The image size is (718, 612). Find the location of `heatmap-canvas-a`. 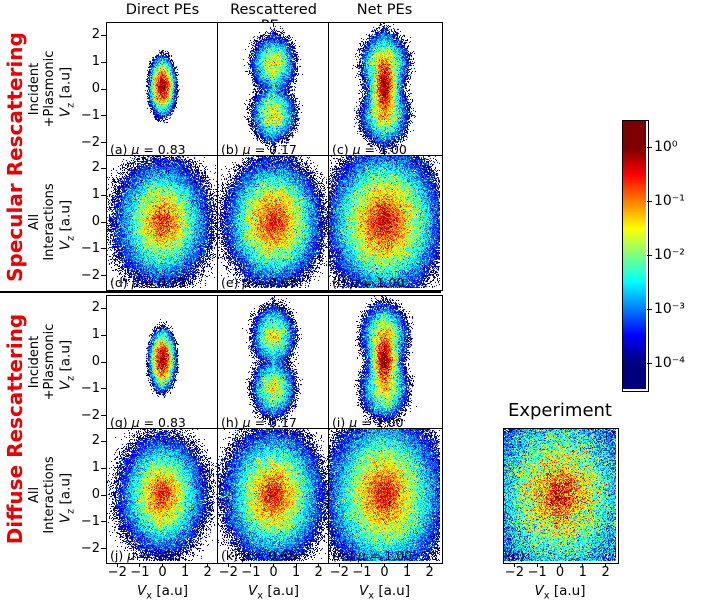

heatmap-canvas-a is located at coordinates (162, 89).